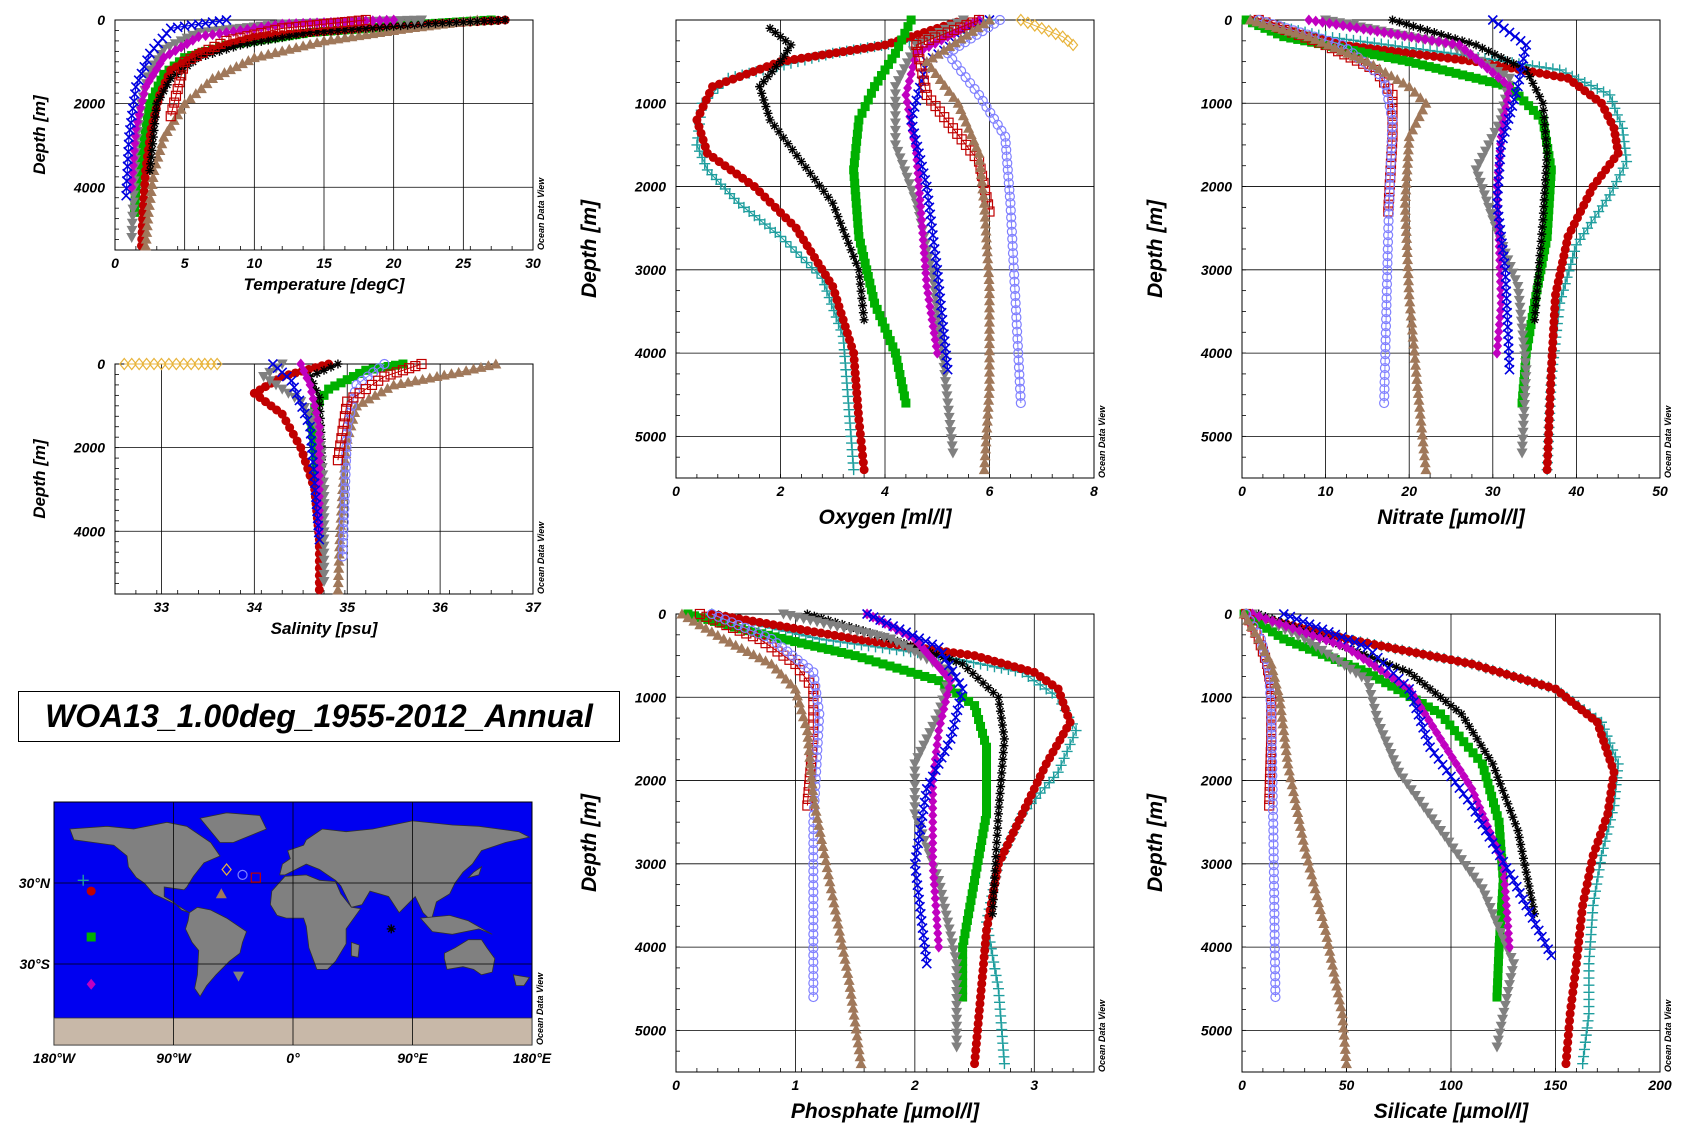 The image size is (1683, 1146). Describe the element at coordinates (91, 984) in the screenshot. I see `station-marker` at that location.